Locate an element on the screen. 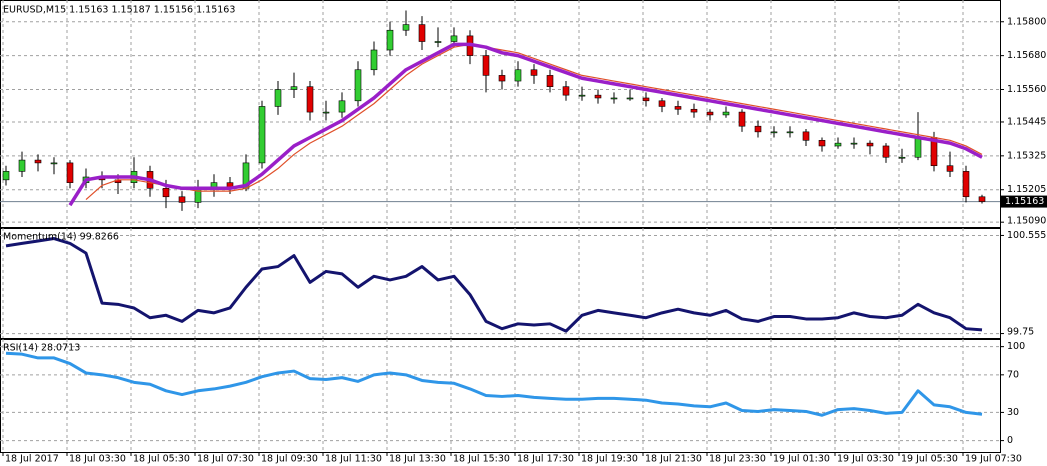 This screenshot has width=1047, height=466. y-tick-label: 1.15205 is located at coordinates (1026, 189).